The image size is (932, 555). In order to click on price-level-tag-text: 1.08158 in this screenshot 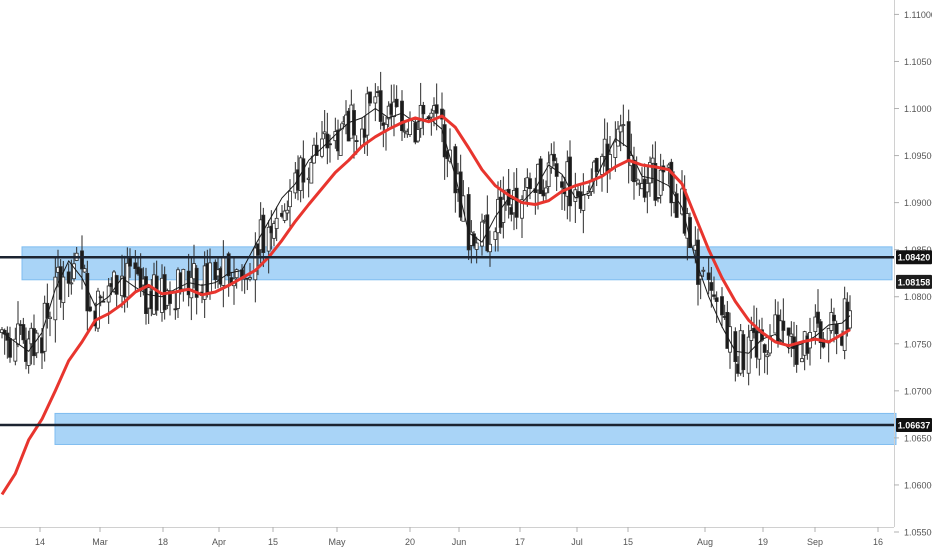, I will do `click(914, 282)`.